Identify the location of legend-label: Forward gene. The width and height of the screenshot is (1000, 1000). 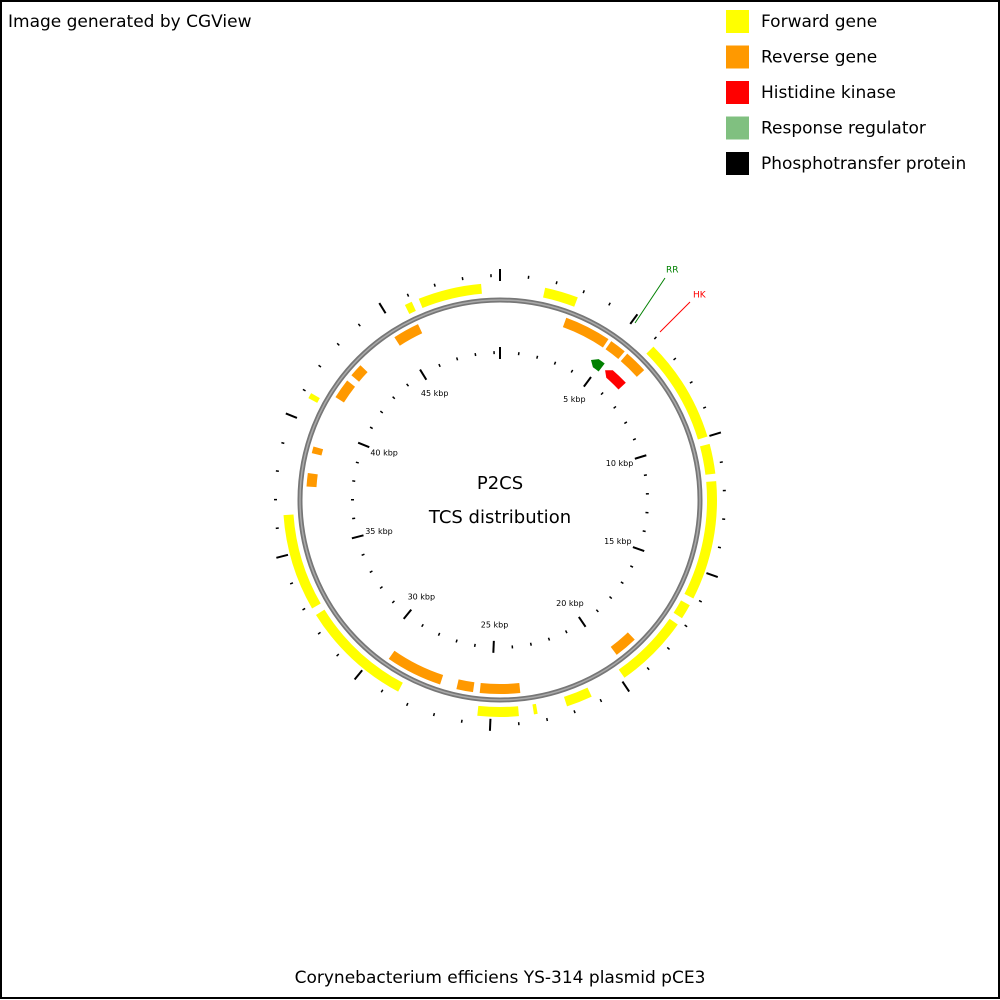
(819, 22).